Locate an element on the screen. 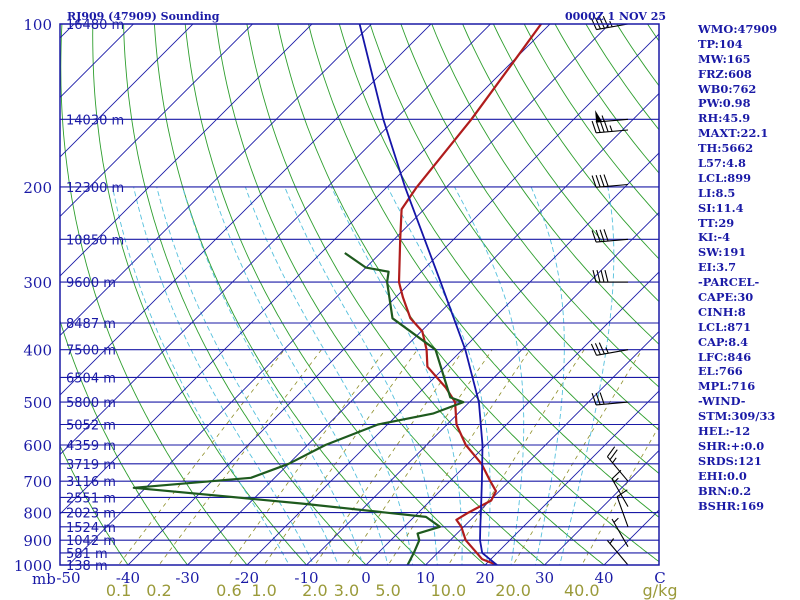 Image resolution: width=800 pixels, height=600 pixels. index-item: TH:5662 is located at coordinates (726, 148).